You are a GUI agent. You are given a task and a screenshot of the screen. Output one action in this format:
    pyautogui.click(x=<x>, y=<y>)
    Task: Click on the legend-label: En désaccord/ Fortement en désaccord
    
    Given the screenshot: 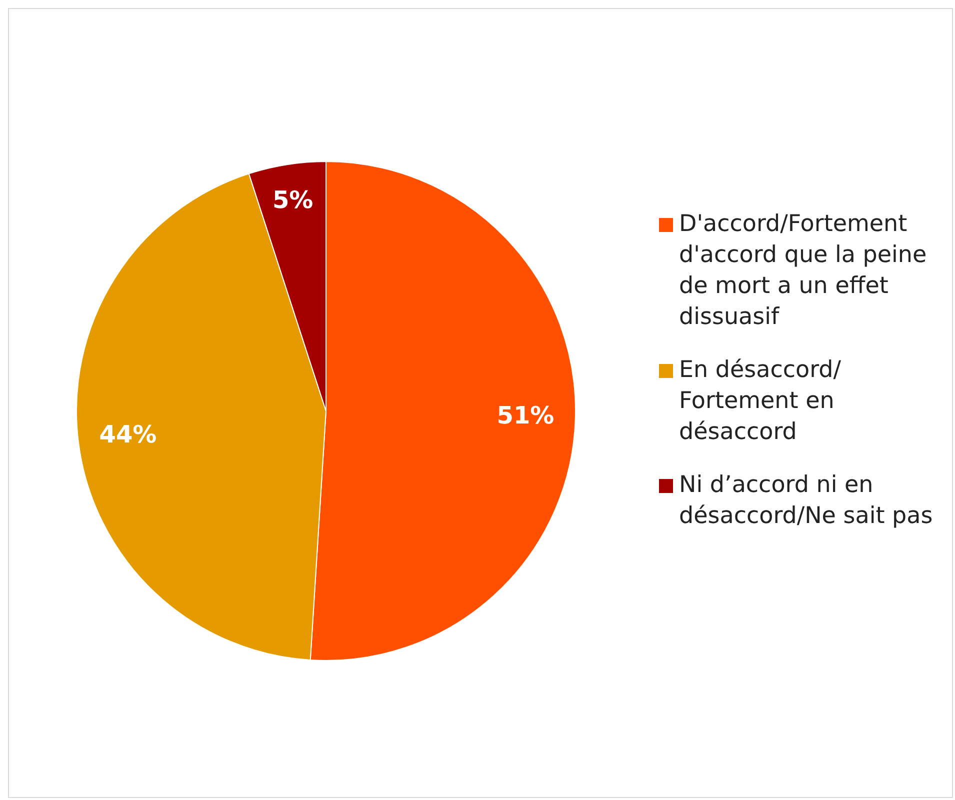 What is the action you would take?
    pyautogui.click(x=760, y=401)
    